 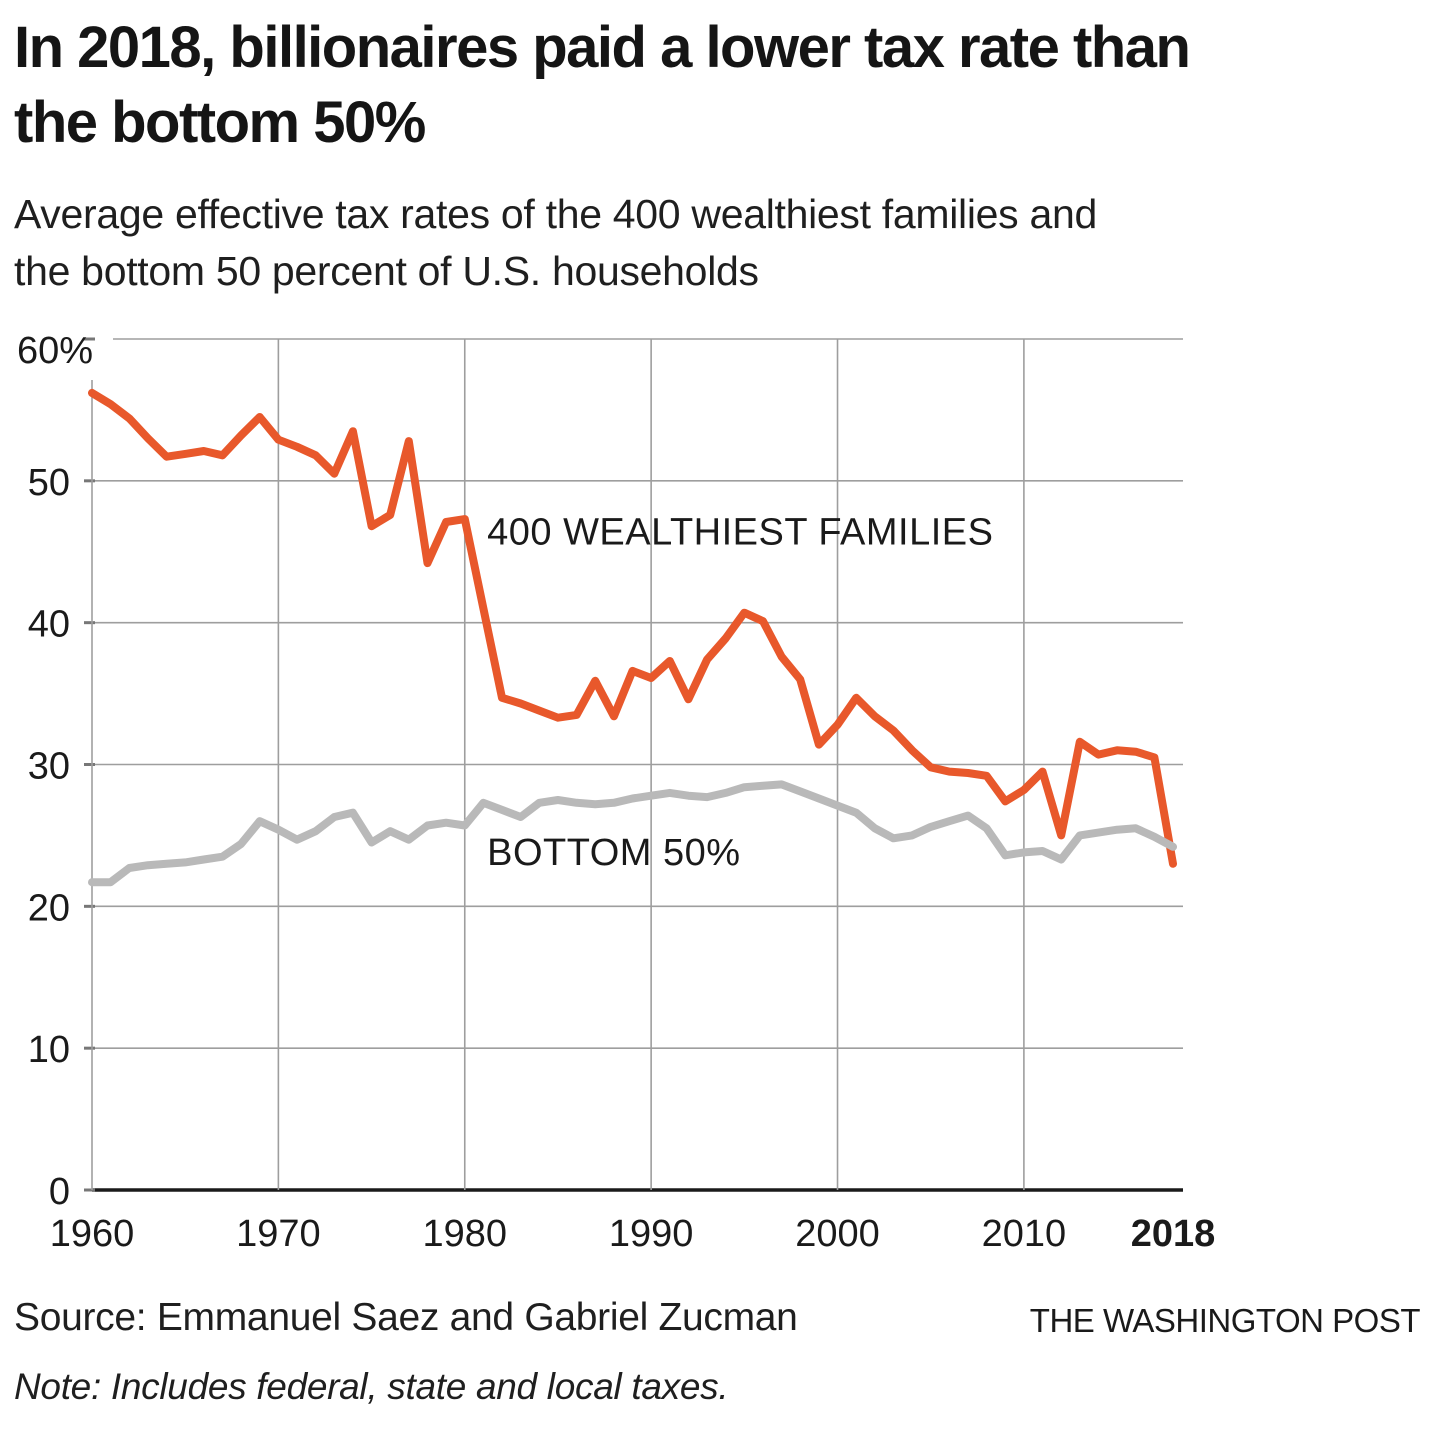 I want to click on y-axis-label-30: 30, so click(x=49, y=767).